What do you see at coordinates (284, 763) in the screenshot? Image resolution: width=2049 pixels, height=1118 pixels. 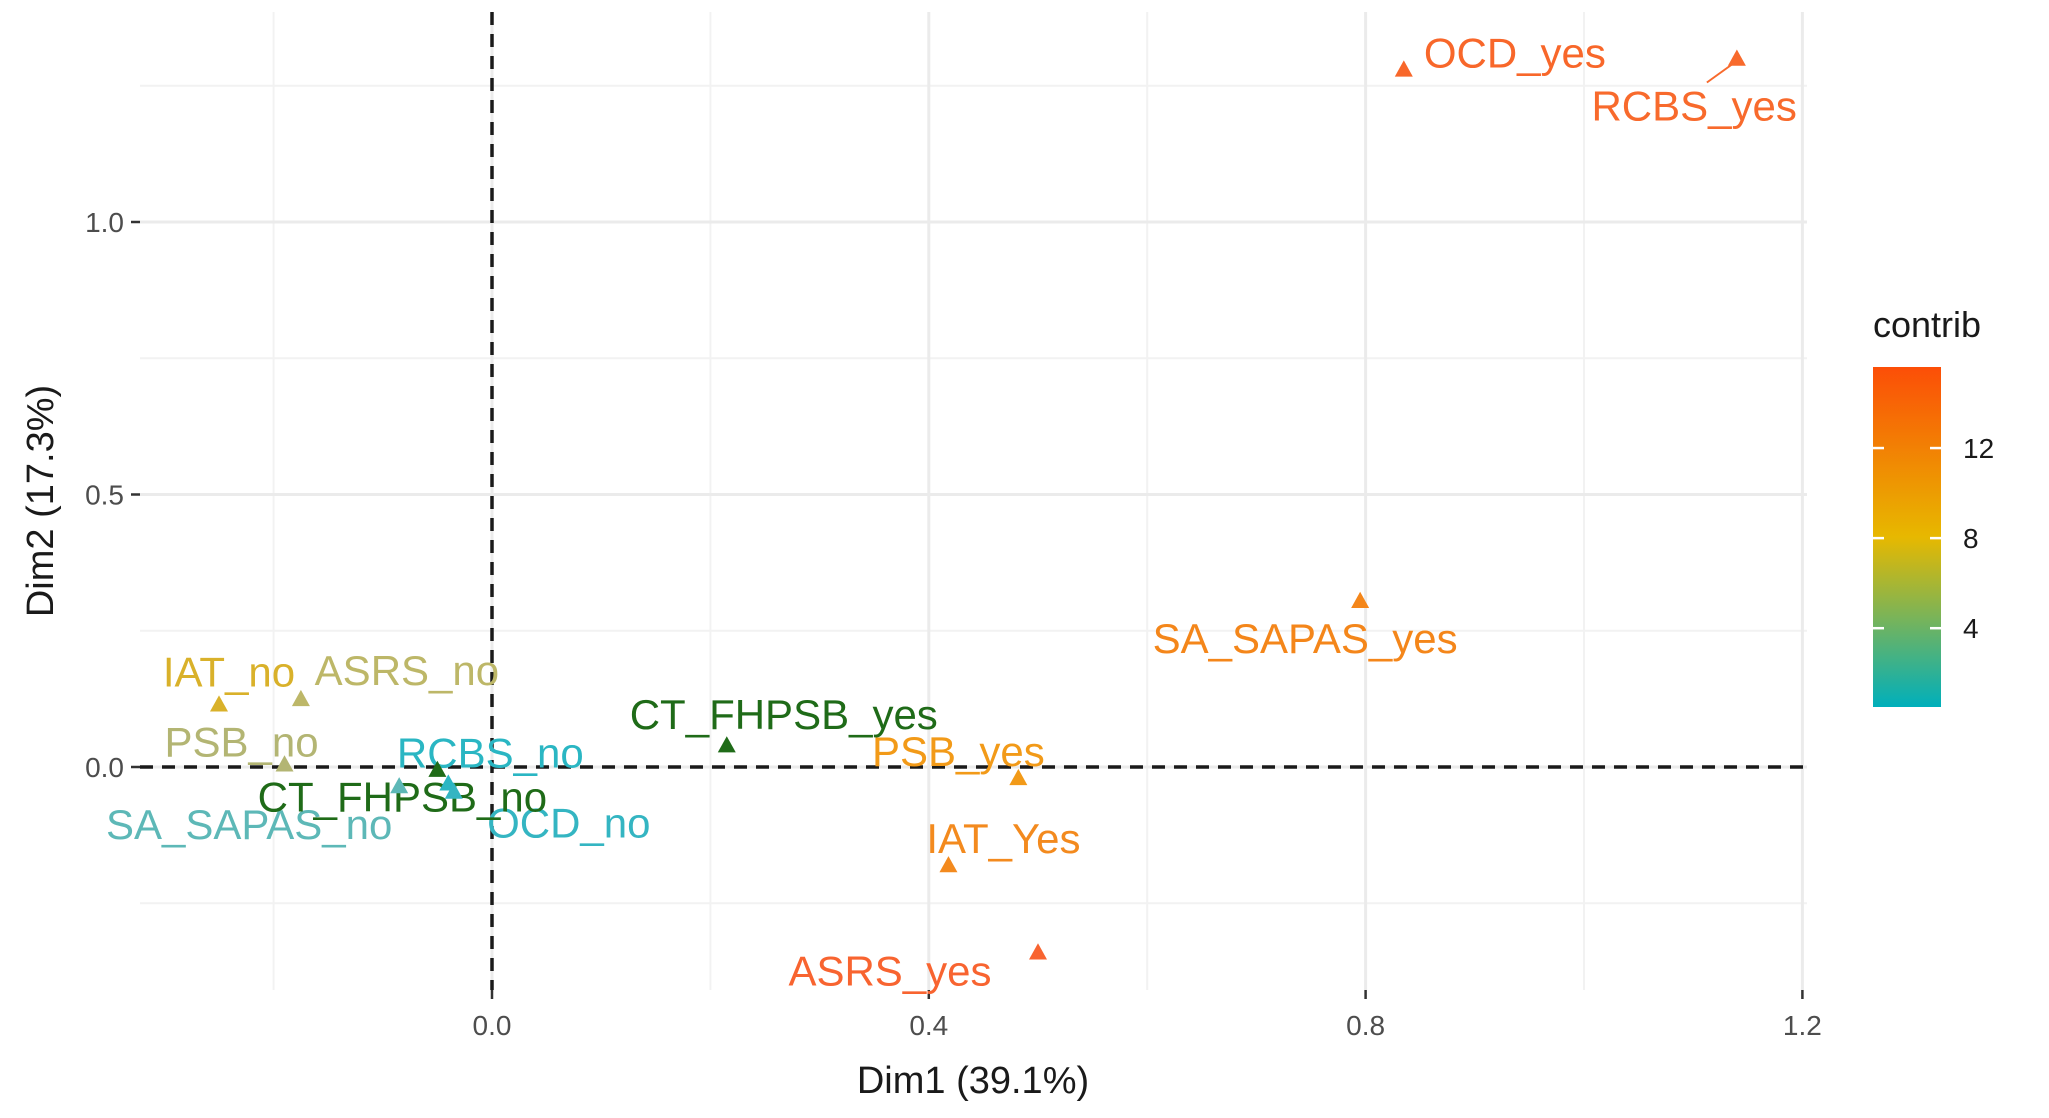 I see `point-psb-no` at bounding box center [284, 763].